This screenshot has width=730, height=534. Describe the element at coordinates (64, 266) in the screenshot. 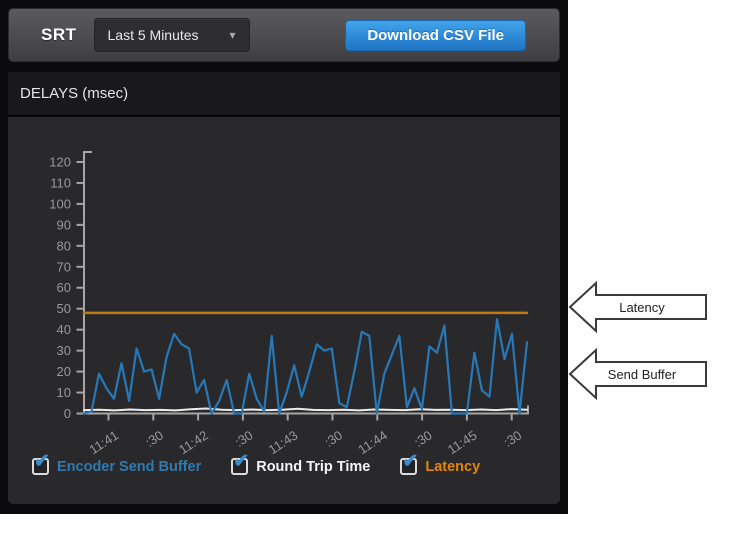

I see `svg-text: 70` at that location.